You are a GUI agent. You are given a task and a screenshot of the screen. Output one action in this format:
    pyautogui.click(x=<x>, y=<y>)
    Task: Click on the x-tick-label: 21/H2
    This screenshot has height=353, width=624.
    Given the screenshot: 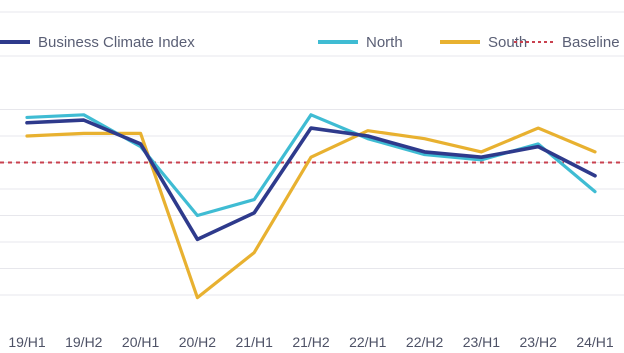 What is the action you would take?
    pyautogui.click(x=311, y=342)
    